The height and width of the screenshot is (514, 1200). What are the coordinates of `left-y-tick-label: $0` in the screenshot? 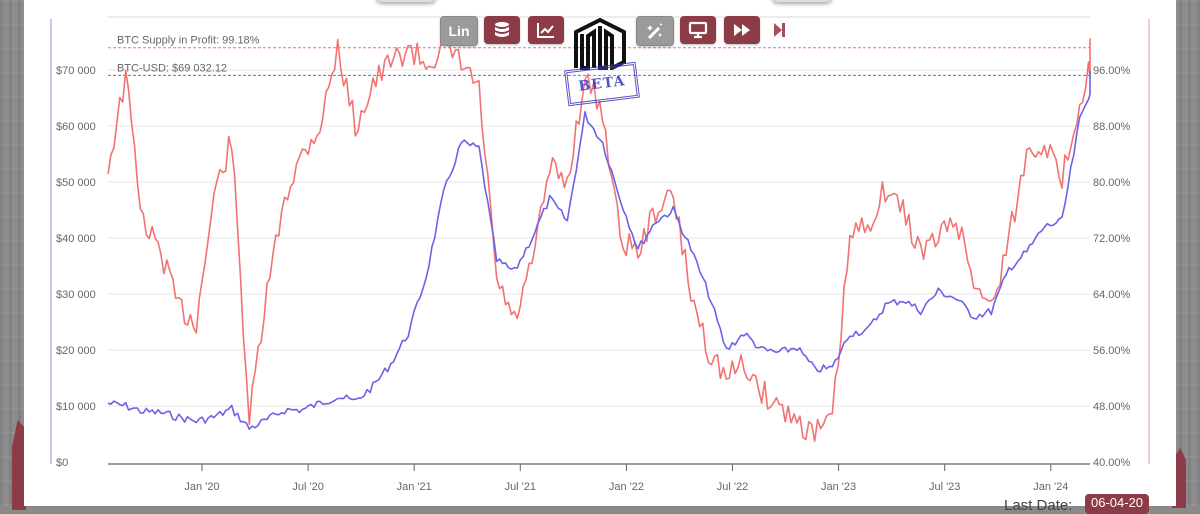 It's located at (62, 463).